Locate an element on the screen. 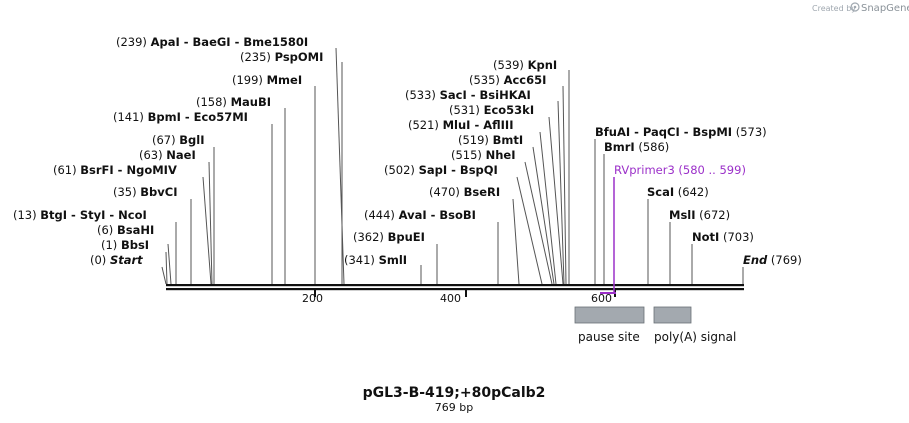 This screenshot has height=423, width=909. connector-bmti is located at coordinates (543, 215).